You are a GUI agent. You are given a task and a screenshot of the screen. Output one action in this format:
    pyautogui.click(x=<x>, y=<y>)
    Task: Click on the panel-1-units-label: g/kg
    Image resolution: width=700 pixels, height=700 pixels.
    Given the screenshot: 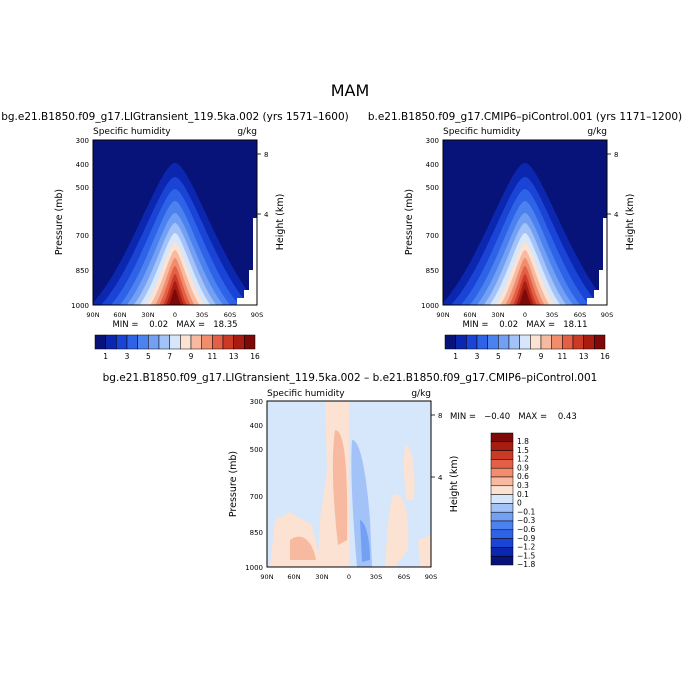 What is the action you would take?
    pyautogui.click(x=247, y=132)
    